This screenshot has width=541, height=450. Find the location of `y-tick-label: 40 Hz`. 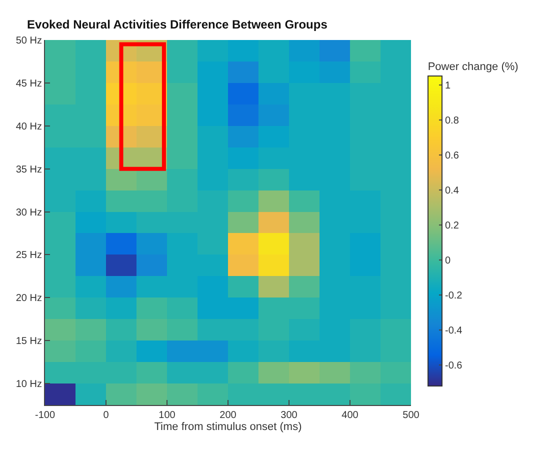

y-tick-label: 40 Hz is located at coordinates (29, 126).